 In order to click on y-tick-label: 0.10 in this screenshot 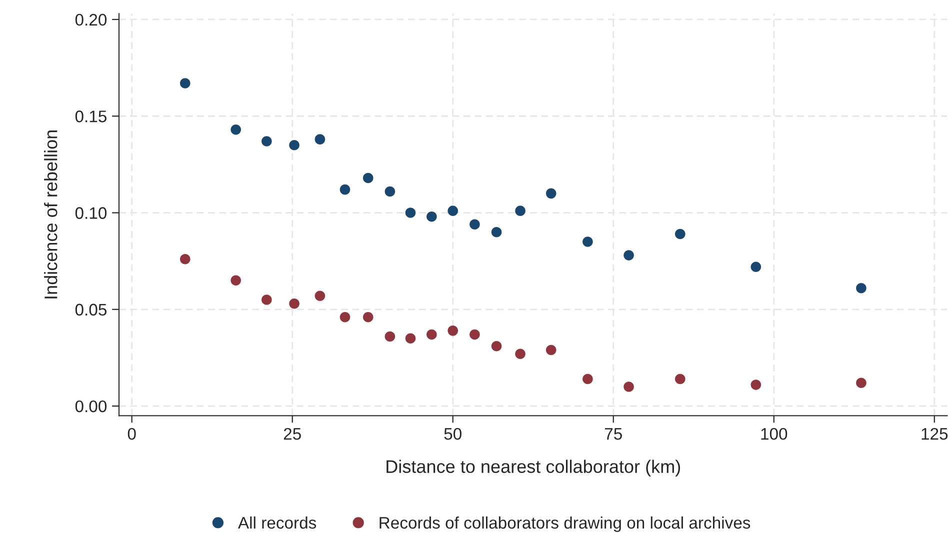, I will do `click(91, 213)`.